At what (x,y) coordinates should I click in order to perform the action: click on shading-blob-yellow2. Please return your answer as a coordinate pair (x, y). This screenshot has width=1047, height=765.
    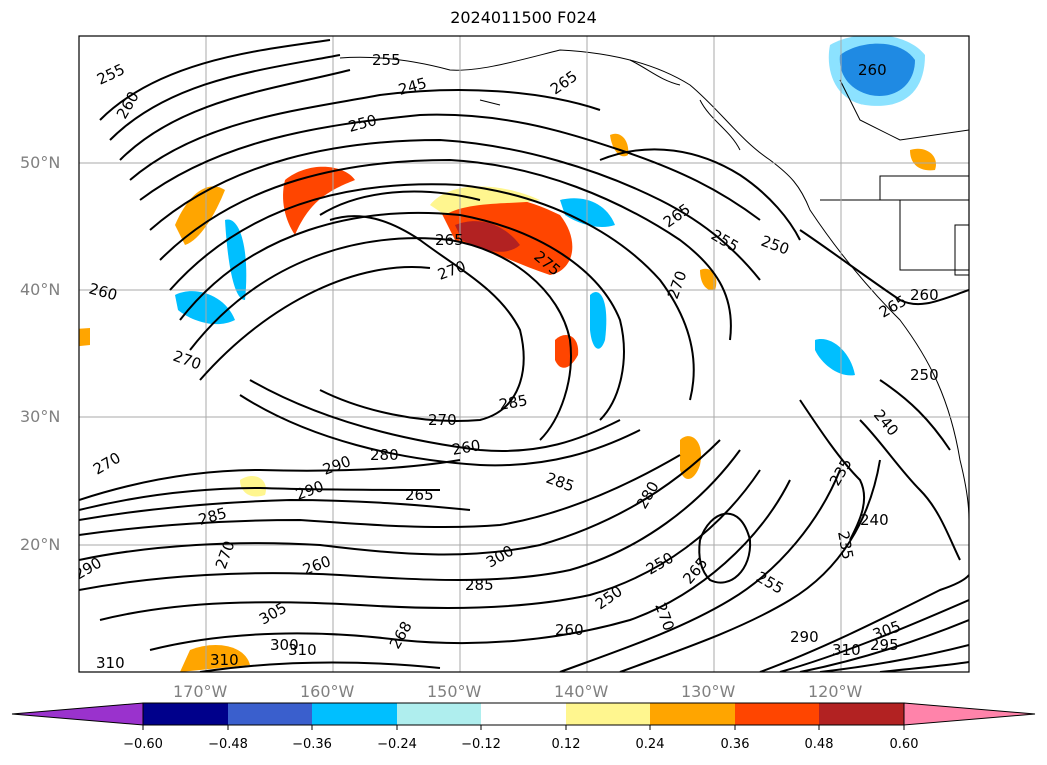
    Looking at the image, I should click on (253, 486).